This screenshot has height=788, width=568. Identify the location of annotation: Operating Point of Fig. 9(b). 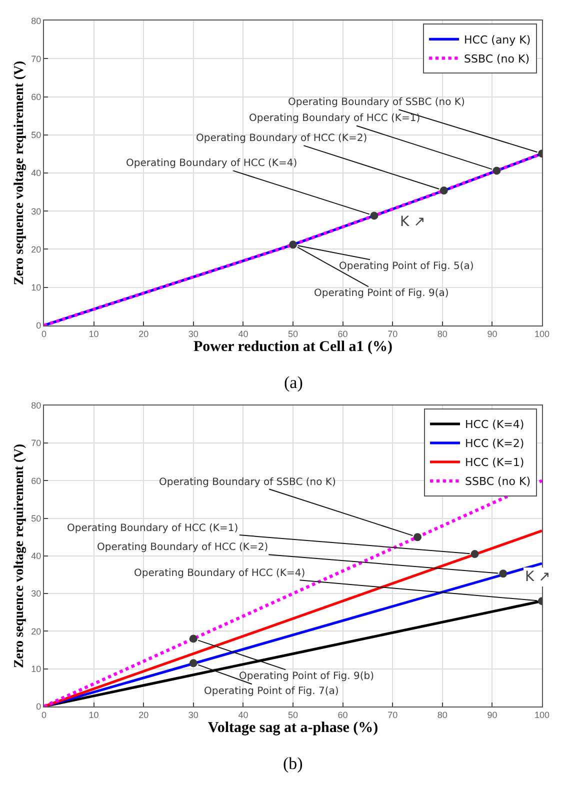
(306, 676).